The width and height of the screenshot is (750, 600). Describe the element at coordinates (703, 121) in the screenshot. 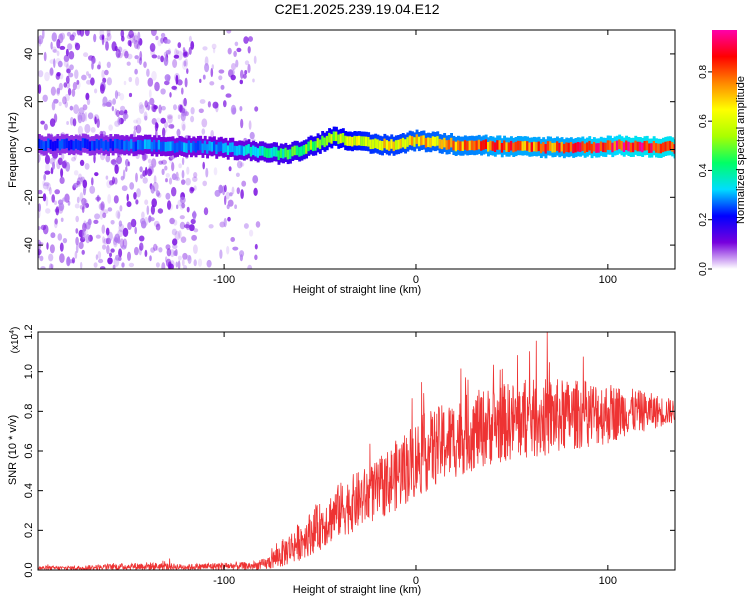

I see `colorbar-tick-label: 0.6` at that location.